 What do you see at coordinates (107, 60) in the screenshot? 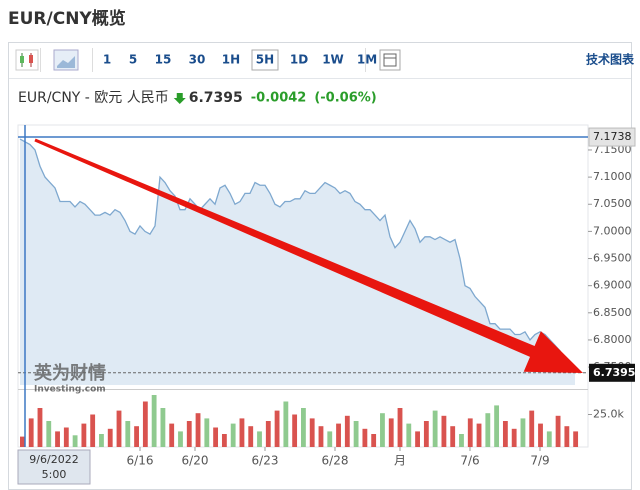
I see `interval-button: 1` at bounding box center [107, 60].